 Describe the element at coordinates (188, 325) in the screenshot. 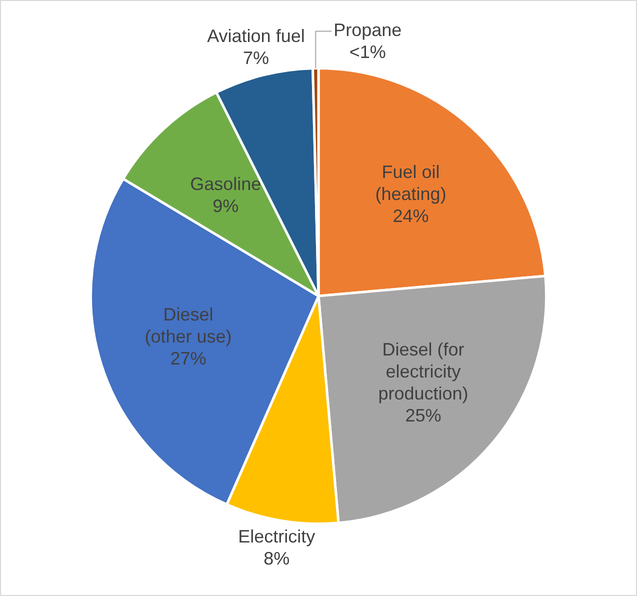

I see `slice-label: Diesel (other use)` at that location.